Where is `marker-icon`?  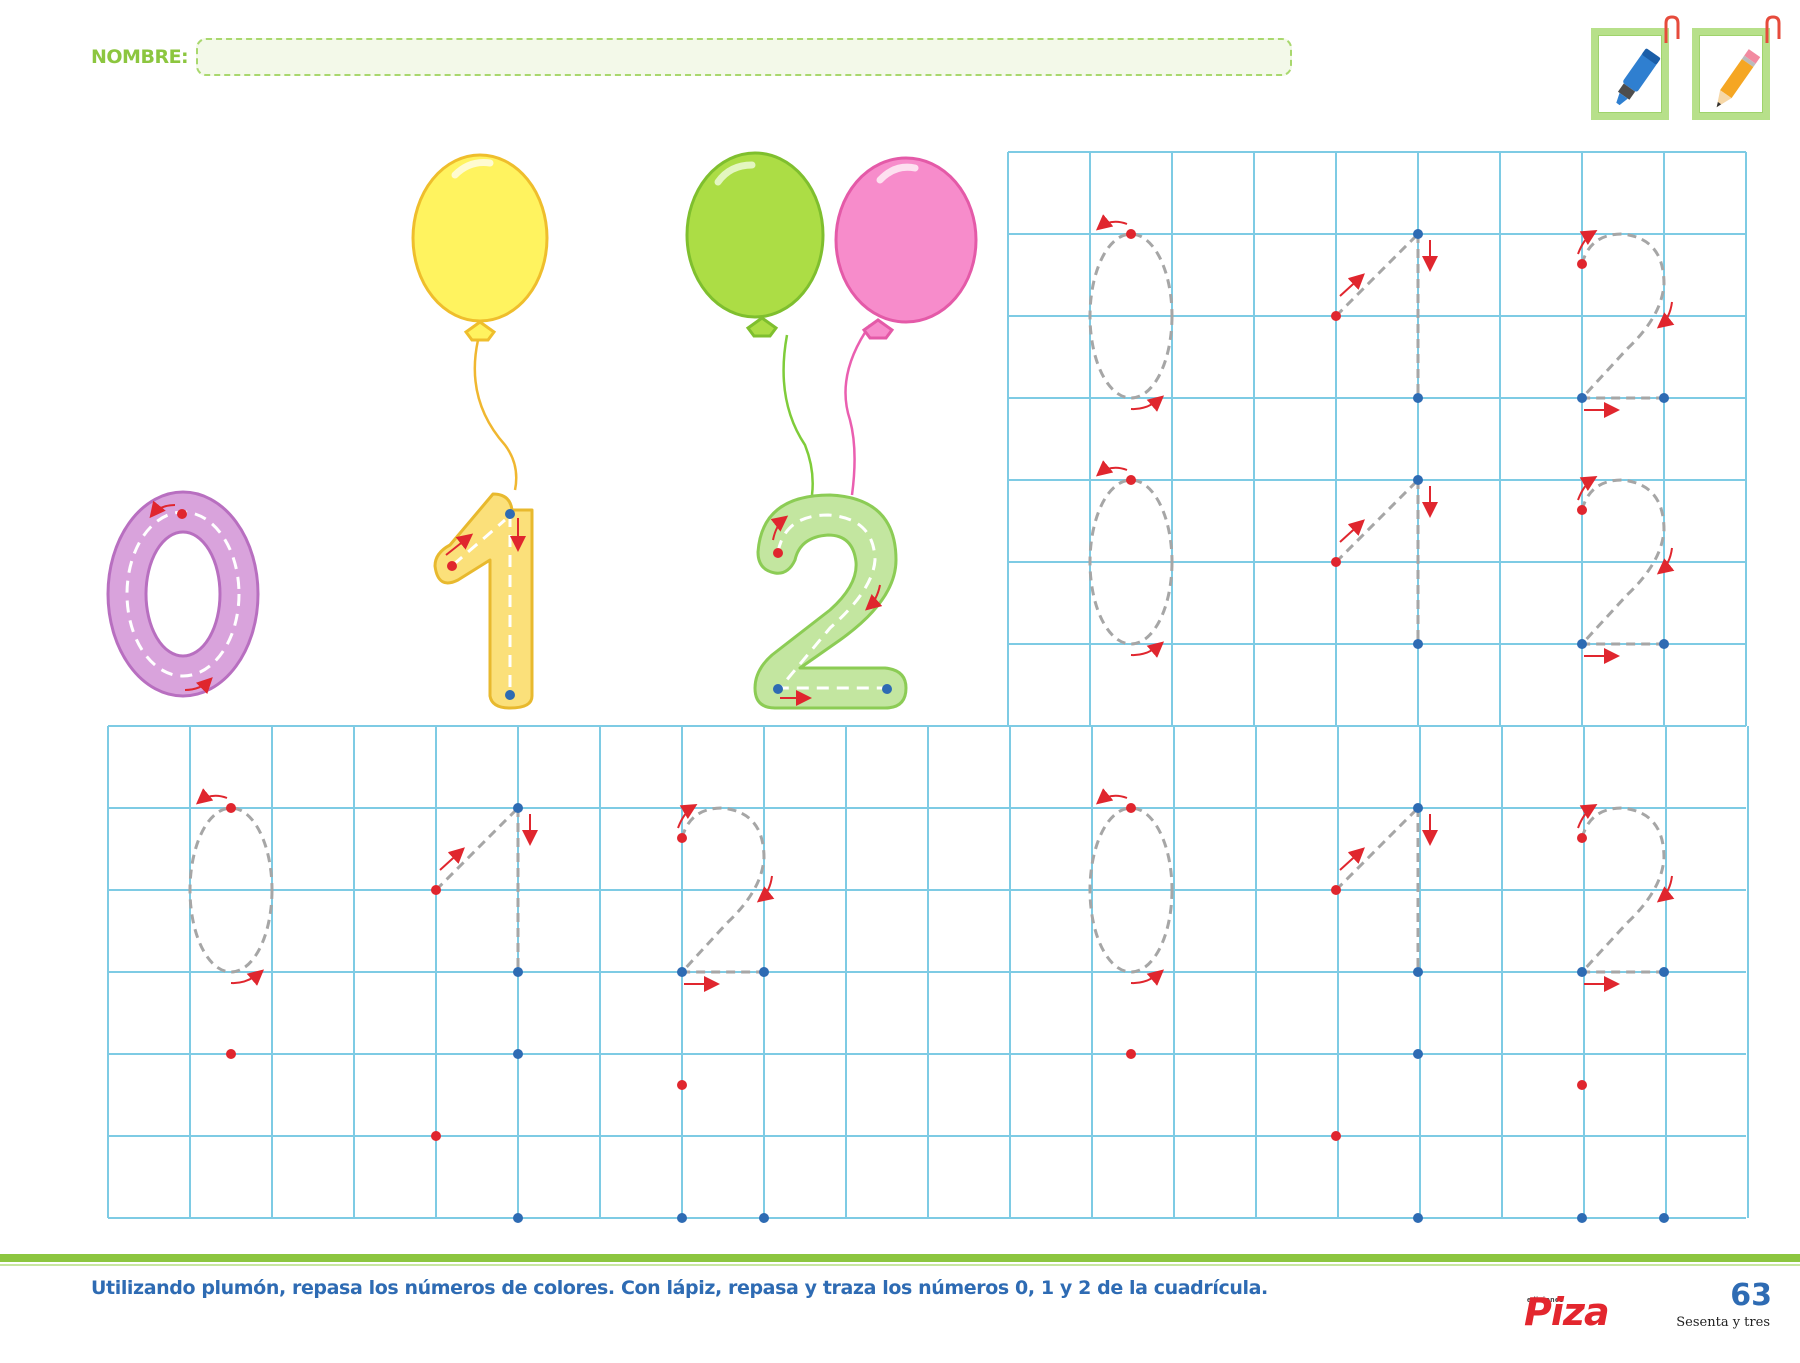 marker-icon is located at coordinates (1638, 77).